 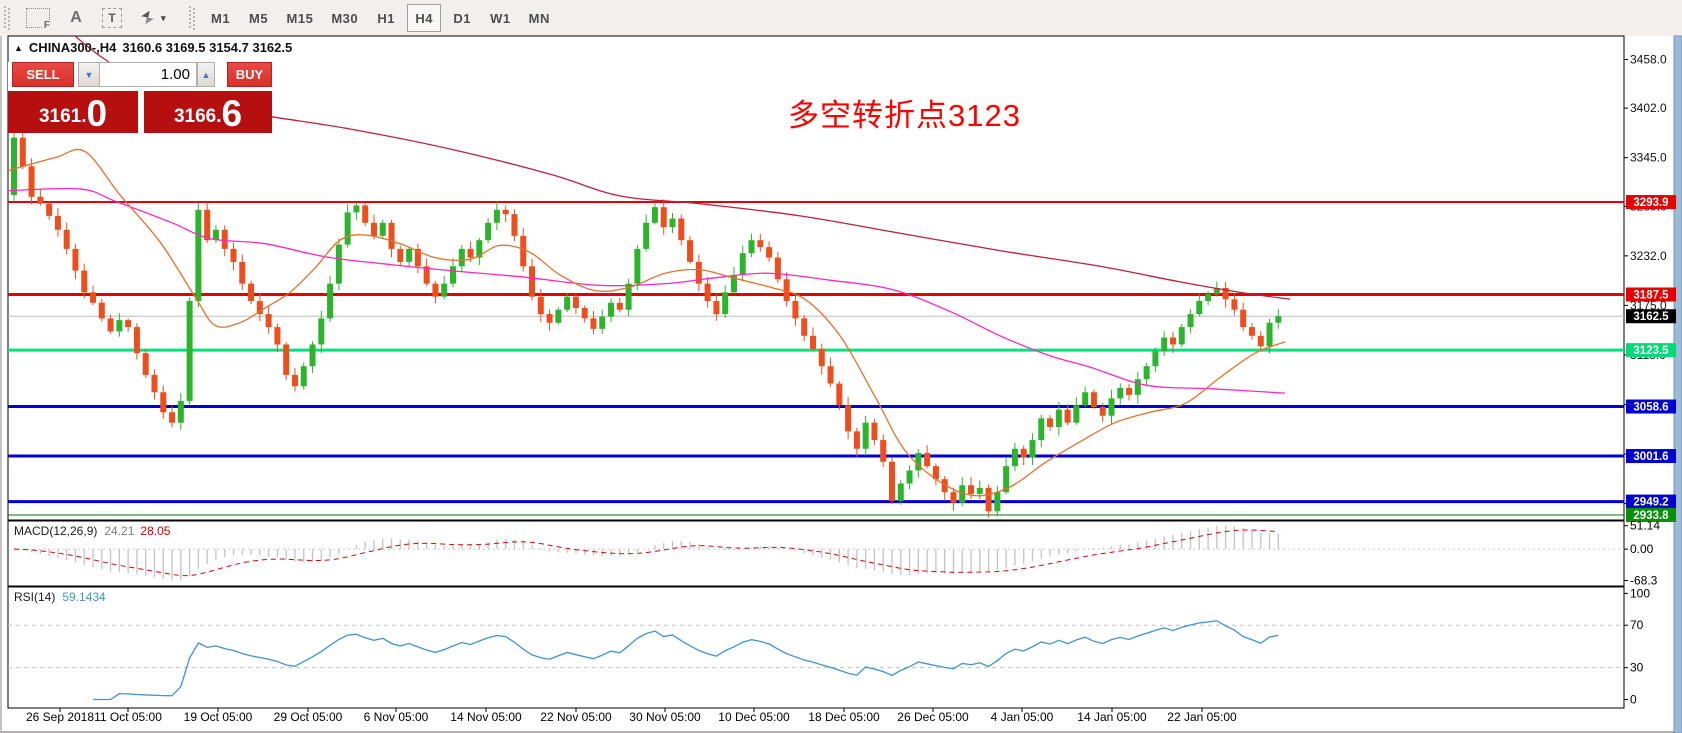 I want to click on date-axis-label: 14 Jan 05:00, so click(x=1112, y=717).